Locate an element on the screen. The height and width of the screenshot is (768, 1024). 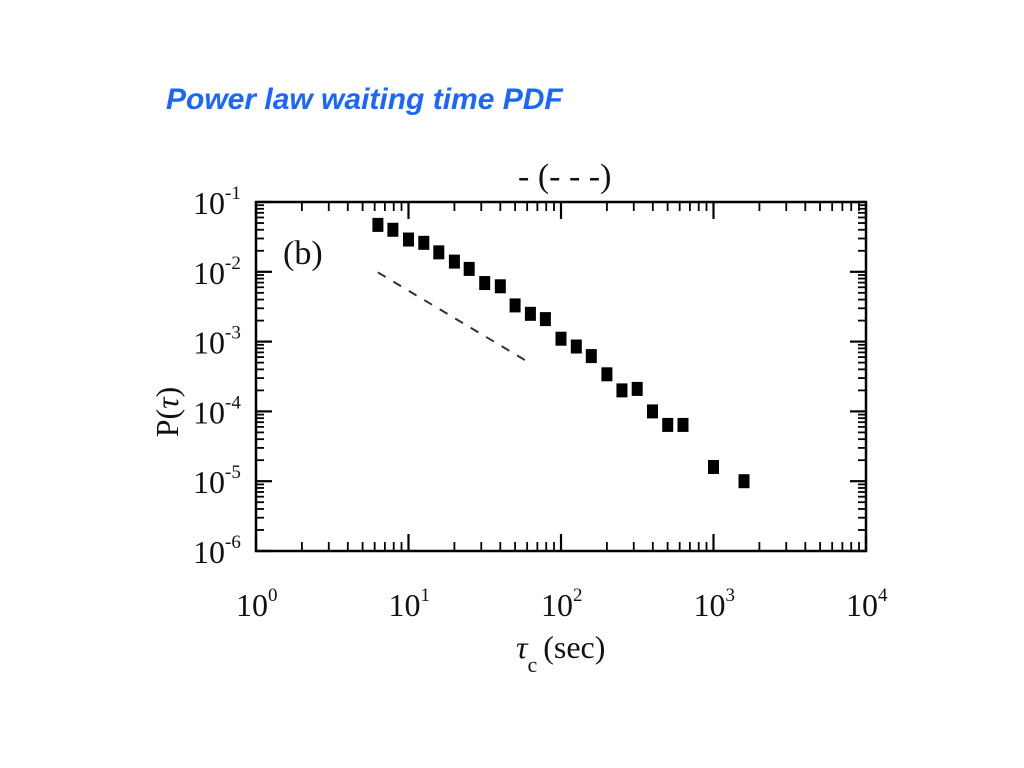
y-tick-label: 10⁻² is located at coordinates (217, 272).